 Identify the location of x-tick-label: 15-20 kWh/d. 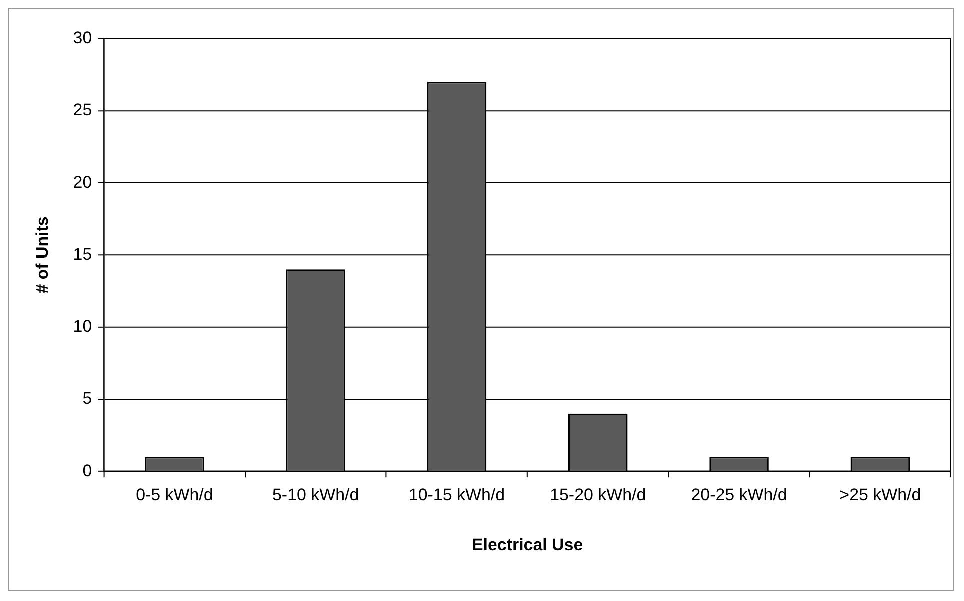
(598, 494).